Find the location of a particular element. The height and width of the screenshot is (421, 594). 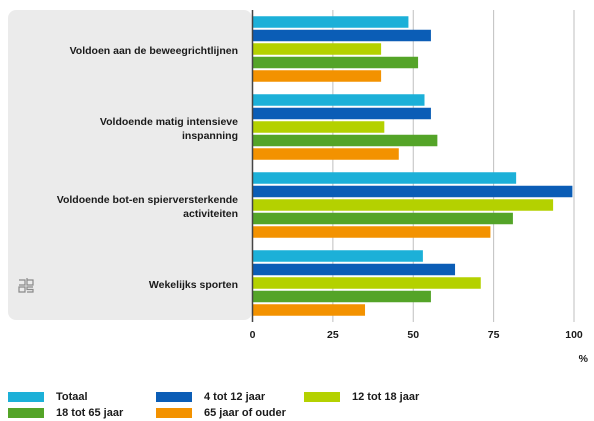

legend-label: 65 jaar of ouder is located at coordinates (245, 413).